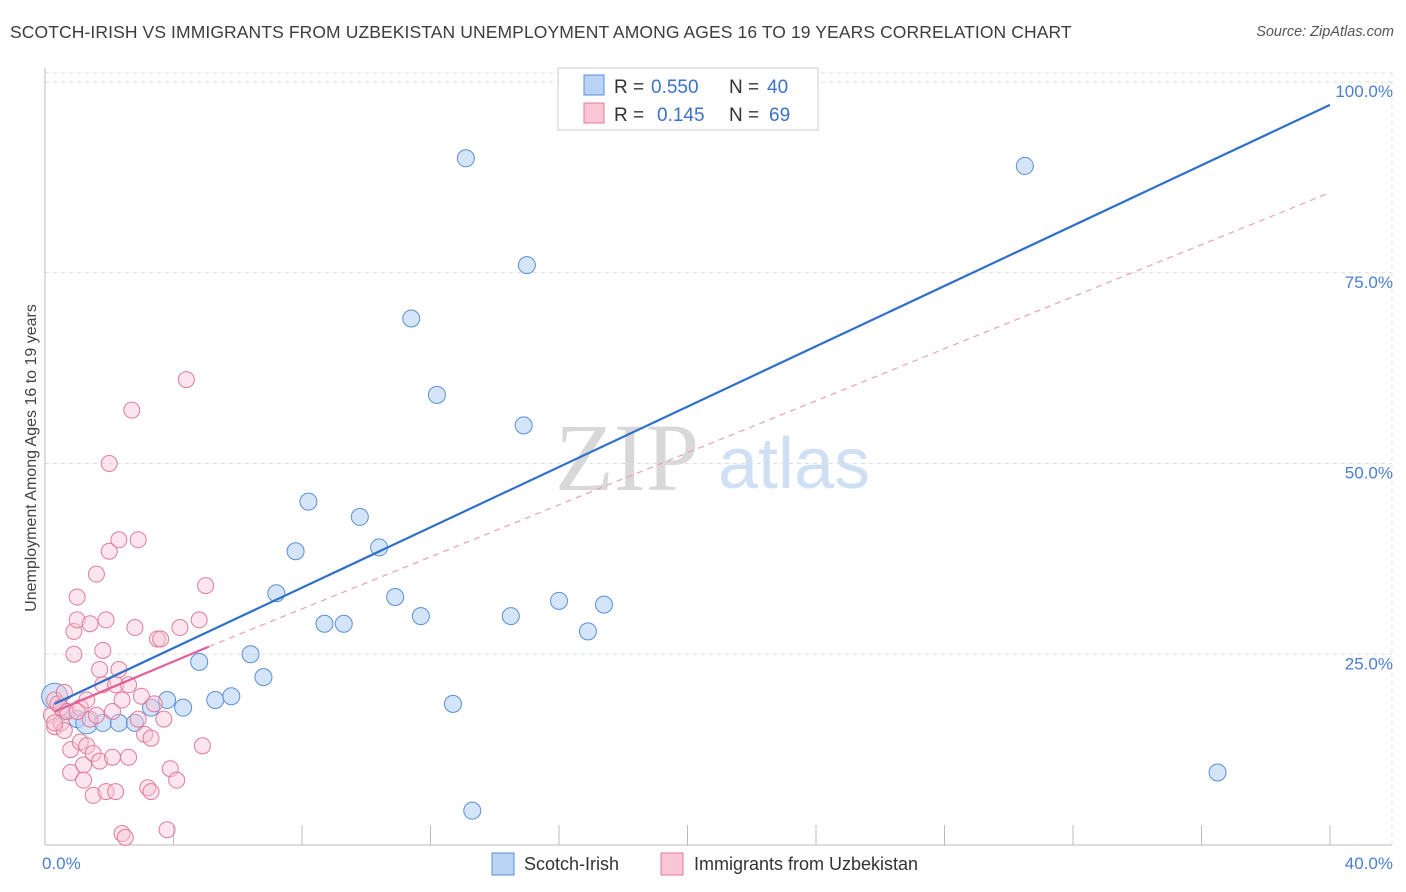 This screenshot has width=1406, height=892. Describe the element at coordinates (61, 863) in the screenshot. I see `x-tick-label-min: 0.0%` at that location.